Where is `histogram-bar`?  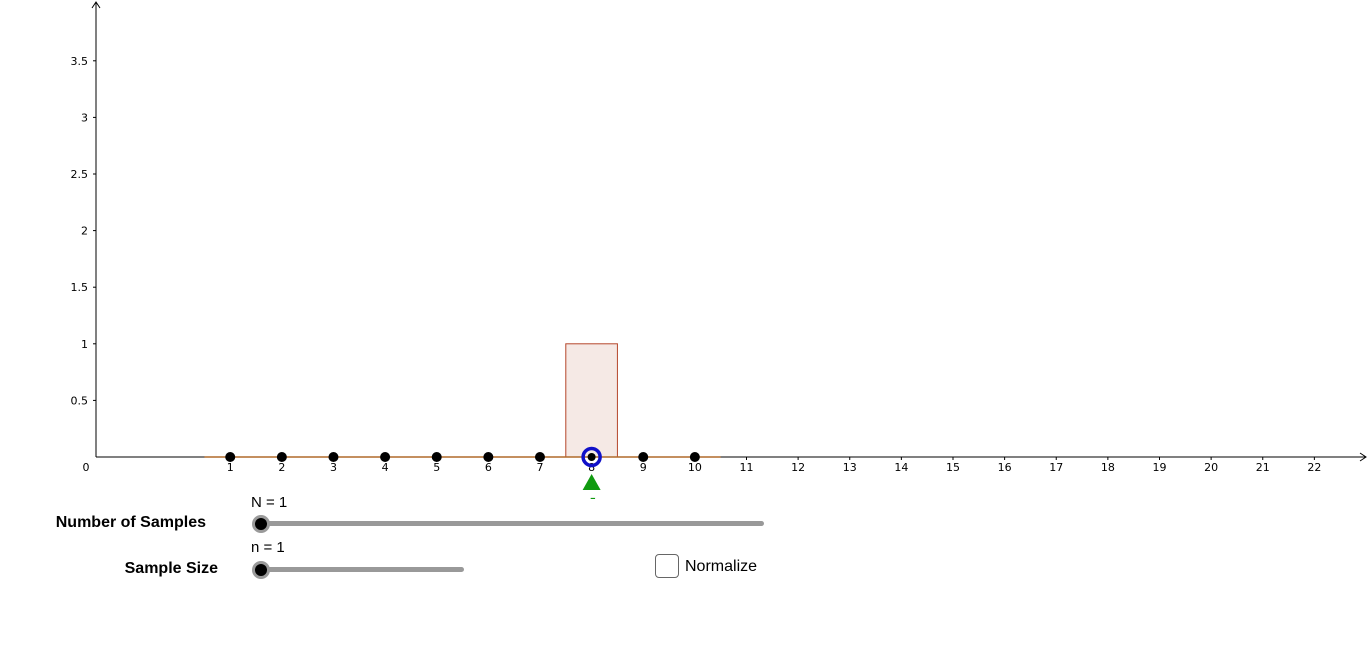
histogram-bar is located at coordinates (591, 400).